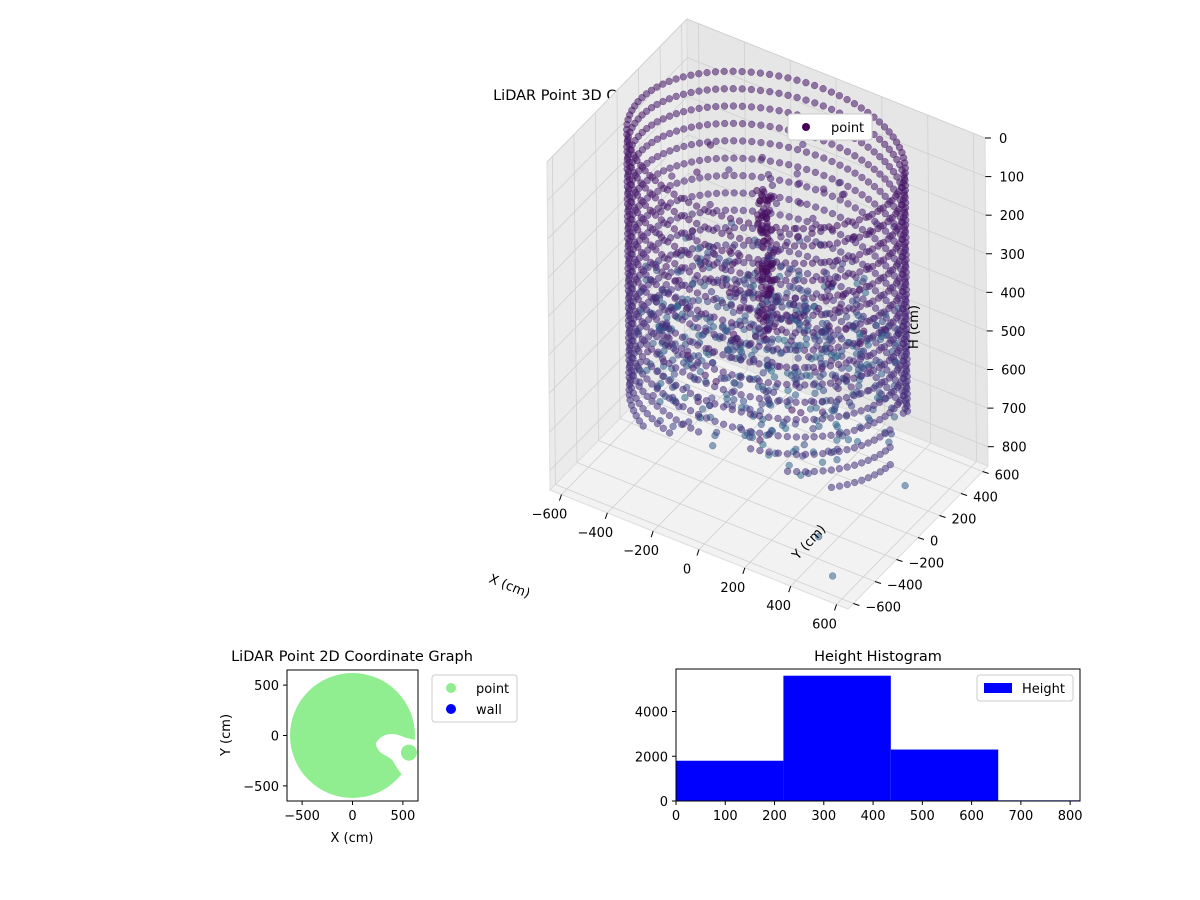 This screenshot has height=900, width=1200. Describe the element at coordinates (606, 516) in the screenshot. I see `x-tick` at that location.